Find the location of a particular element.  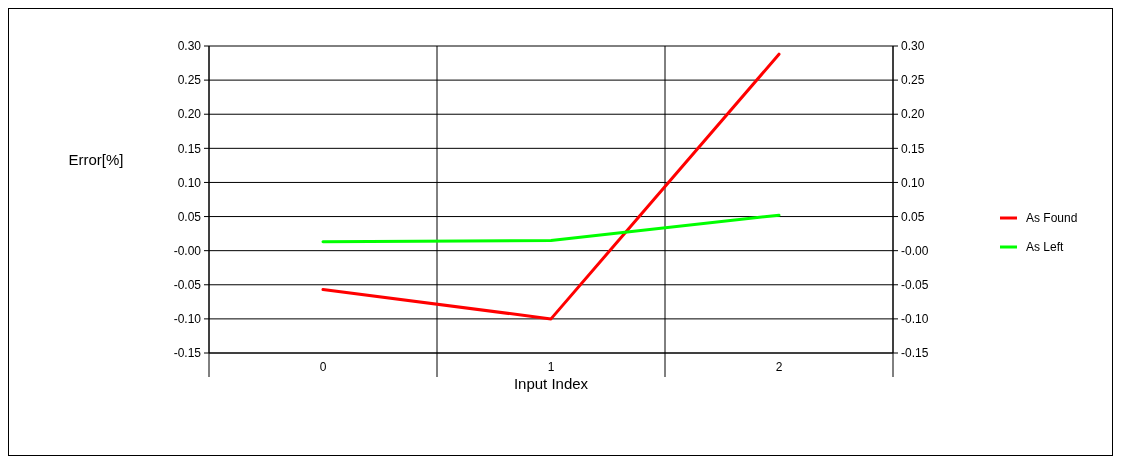

x-tick-label: 1 is located at coordinates (551, 367).